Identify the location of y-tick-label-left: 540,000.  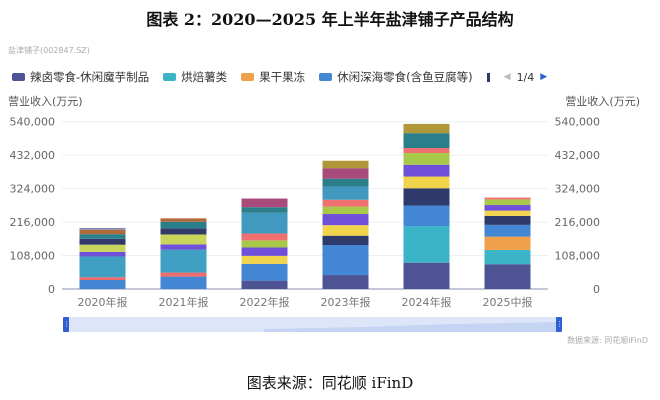
(33, 122).